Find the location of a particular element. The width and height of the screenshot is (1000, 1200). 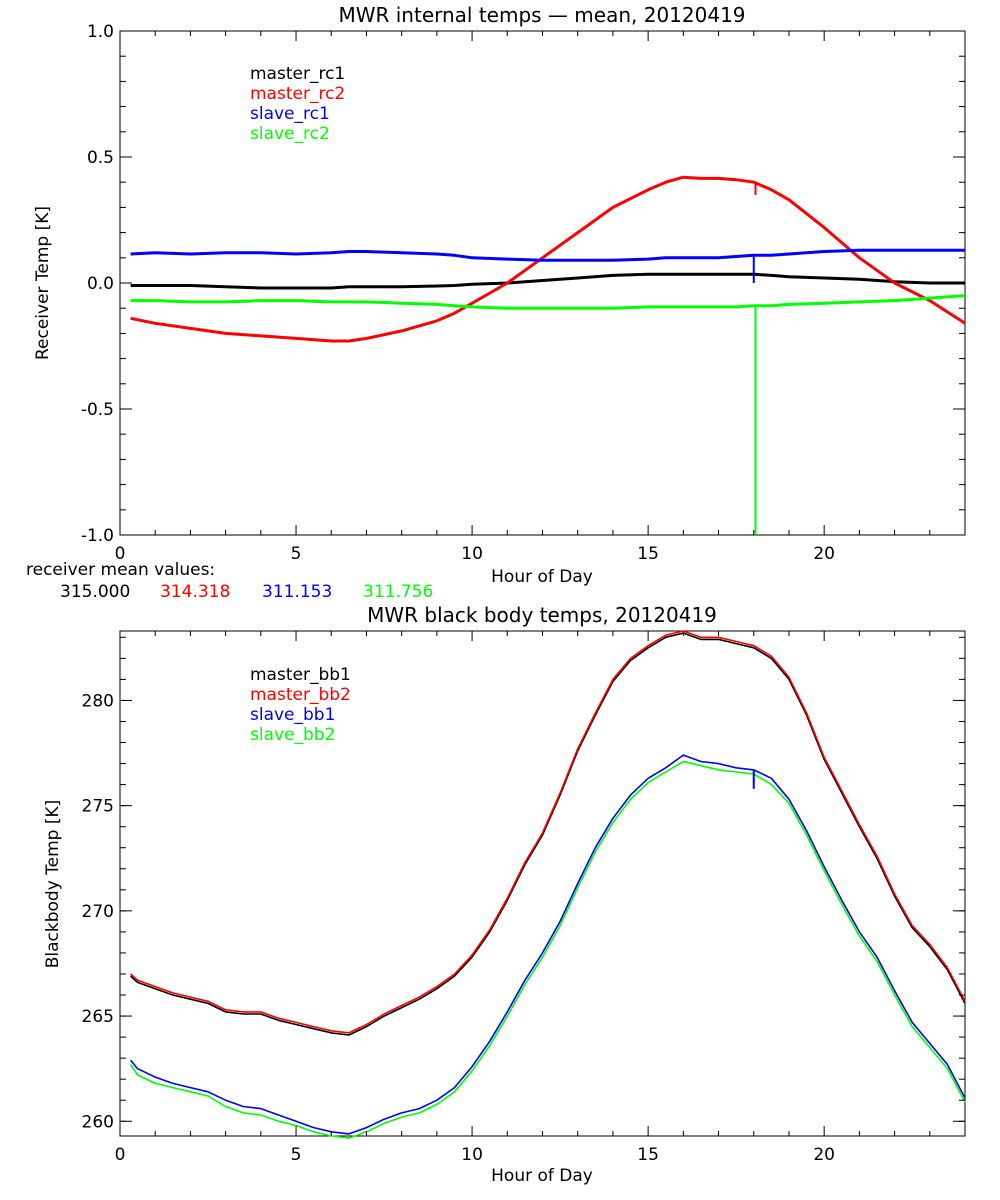

legend-entry-slave_rc2: slave_rc2 is located at coordinates (290, 134).